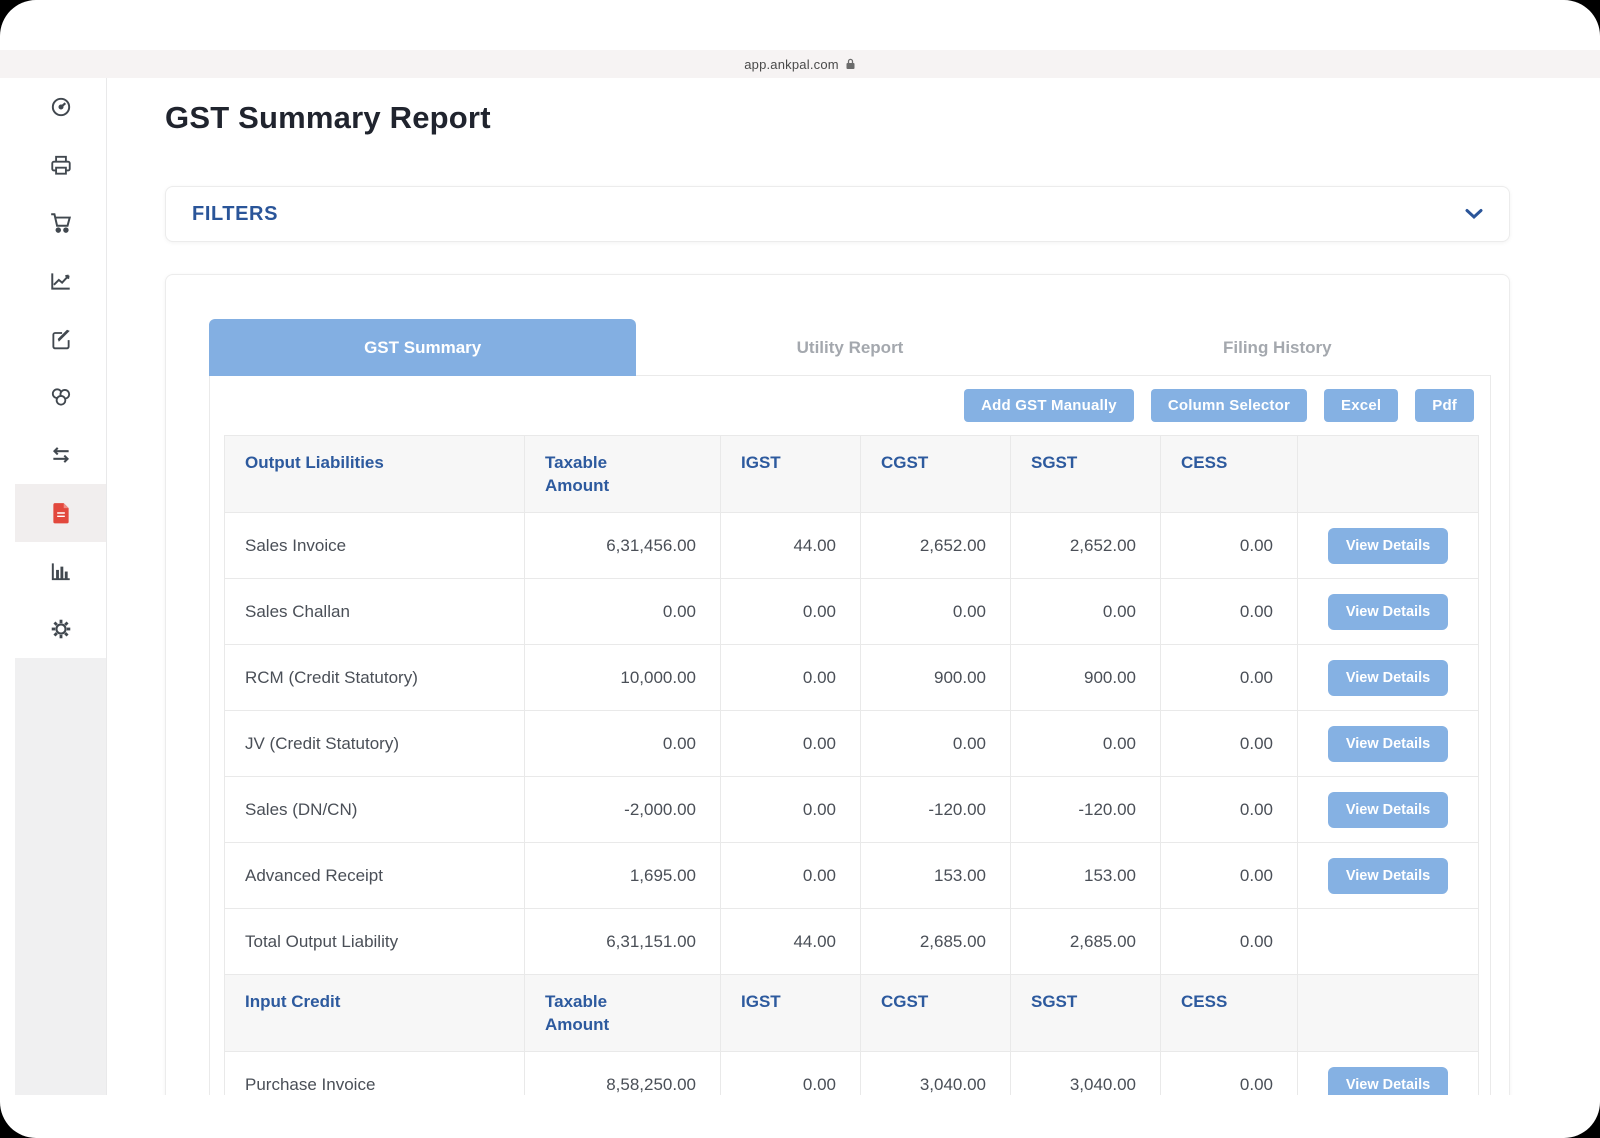  What do you see at coordinates (374, 941) in the screenshot?
I see `row-label-cell: Total Output Liability` at bounding box center [374, 941].